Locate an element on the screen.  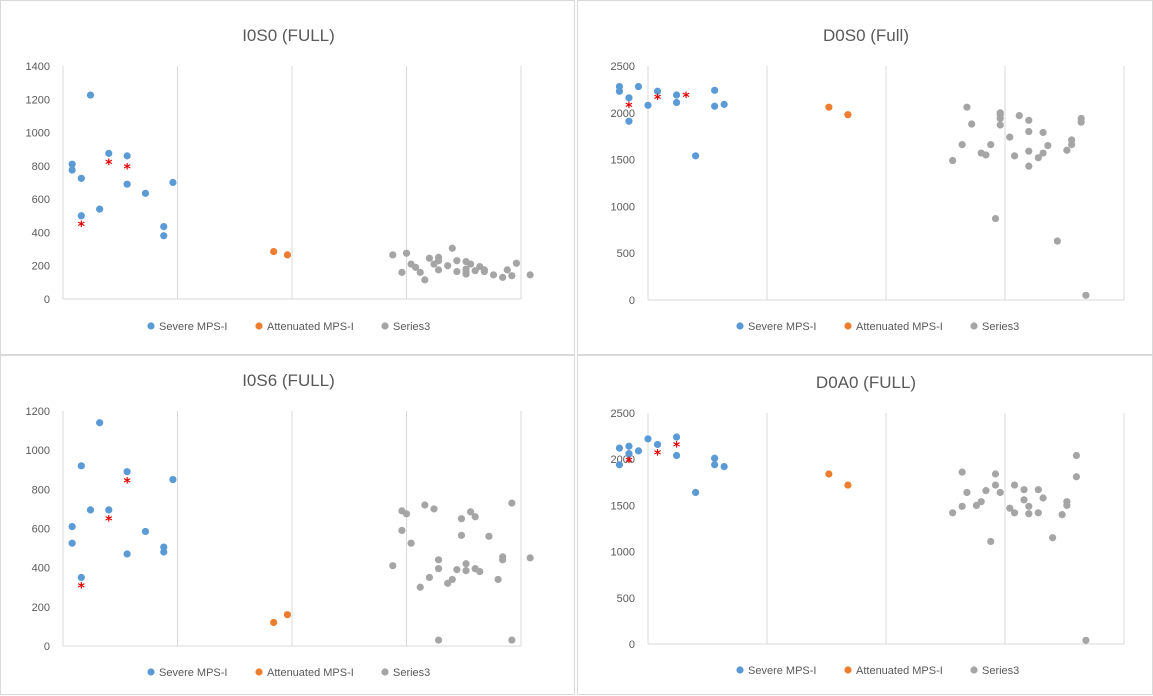
legend-label-series3: Series3 is located at coordinates (411, 673).